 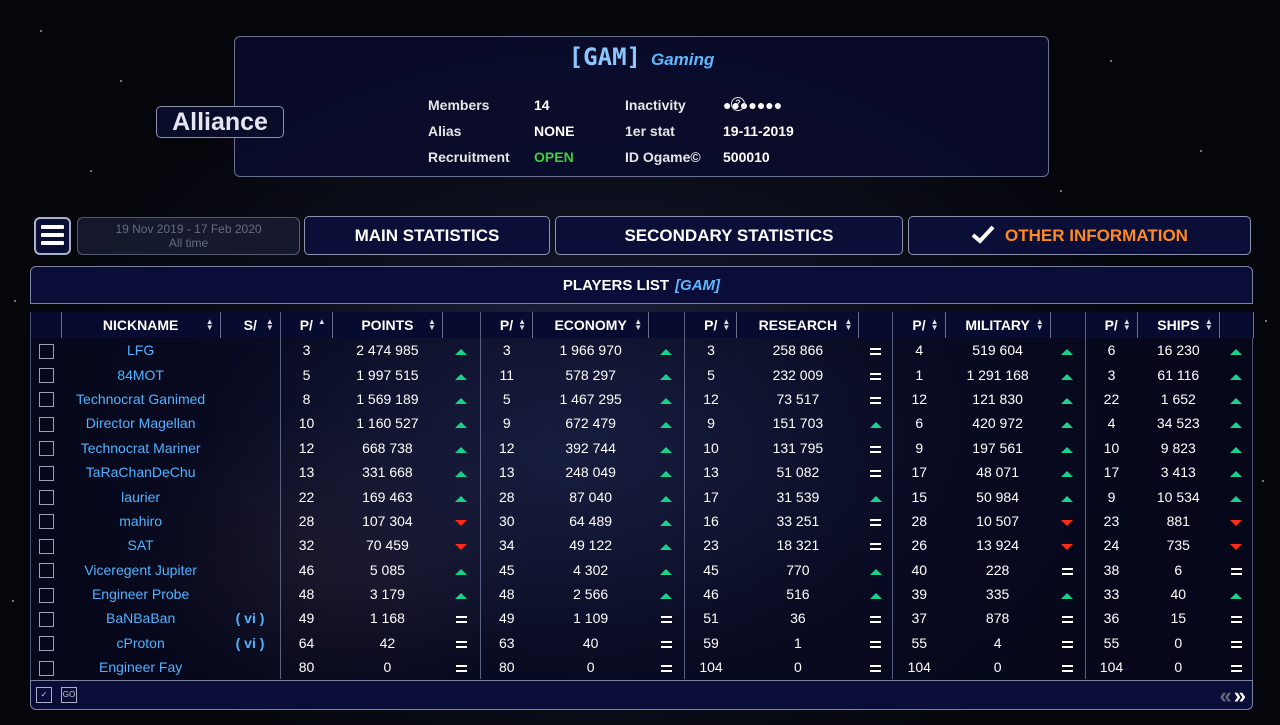 What do you see at coordinates (997, 472) in the screenshot?
I see `military-value: 48 071` at bounding box center [997, 472].